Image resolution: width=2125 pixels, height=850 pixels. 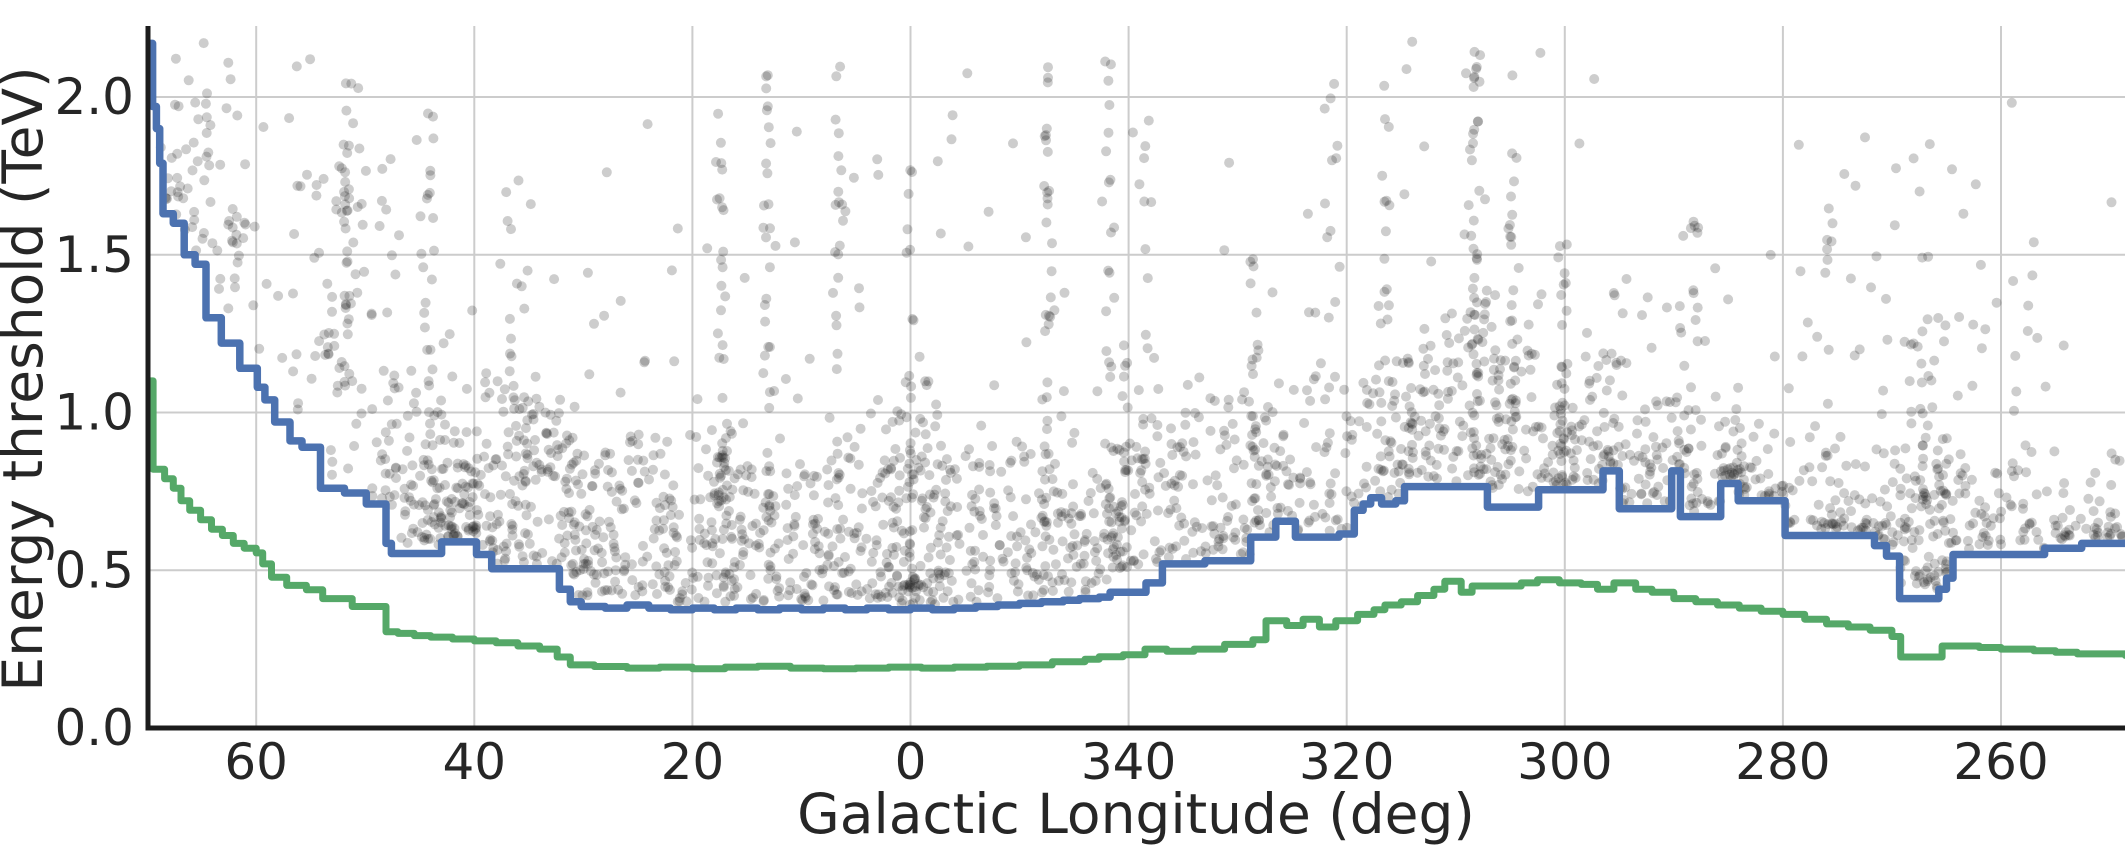 What do you see at coordinates (94, 728) in the screenshot?
I see `y-tick-0.0: 0.0` at bounding box center [94, 728].